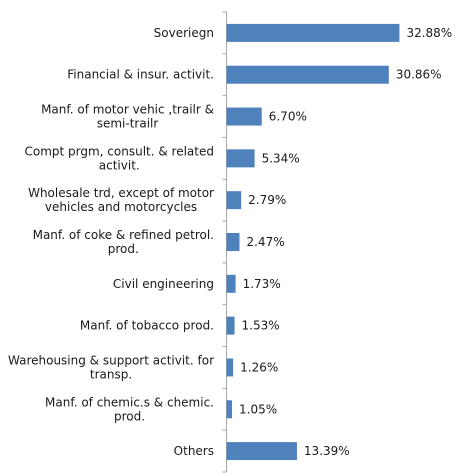  I want to click on category-label: Compt prgm, consult. & related activit., so click(119, 158).